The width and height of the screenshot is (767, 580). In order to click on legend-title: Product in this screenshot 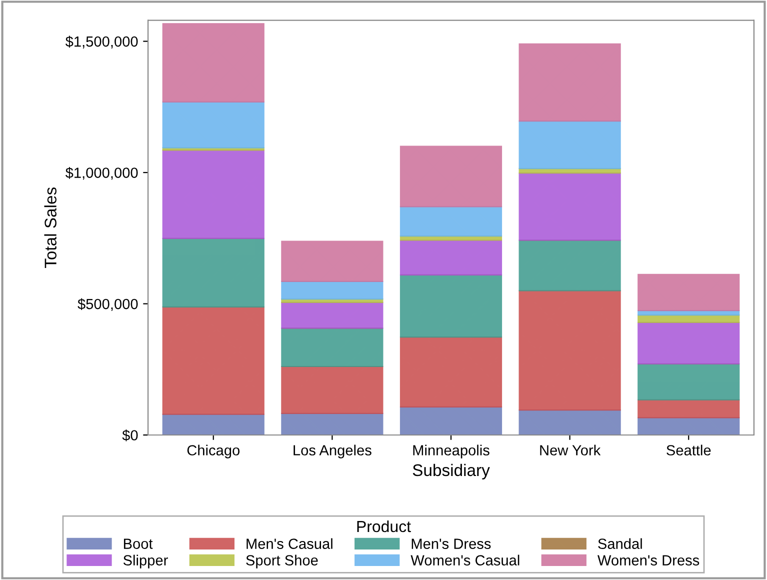, I will do `click(384, 526)`.